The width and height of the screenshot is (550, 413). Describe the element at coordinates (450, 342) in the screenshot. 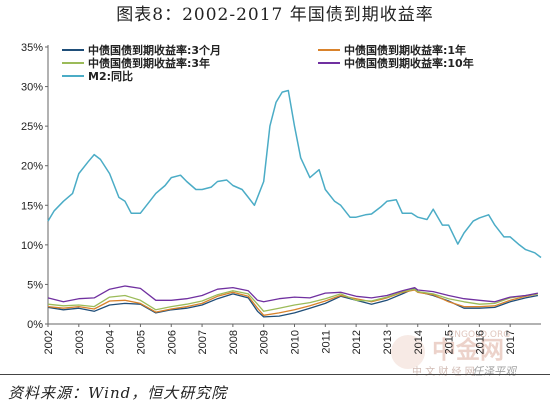

I see `x-tick-label: 2015` at that location.